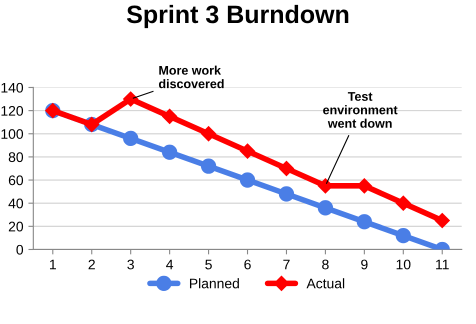  Describe the element at coordinates (237, 16) in the screenshot. I see `chart-title: Sprint 3 Burndown` at that location.